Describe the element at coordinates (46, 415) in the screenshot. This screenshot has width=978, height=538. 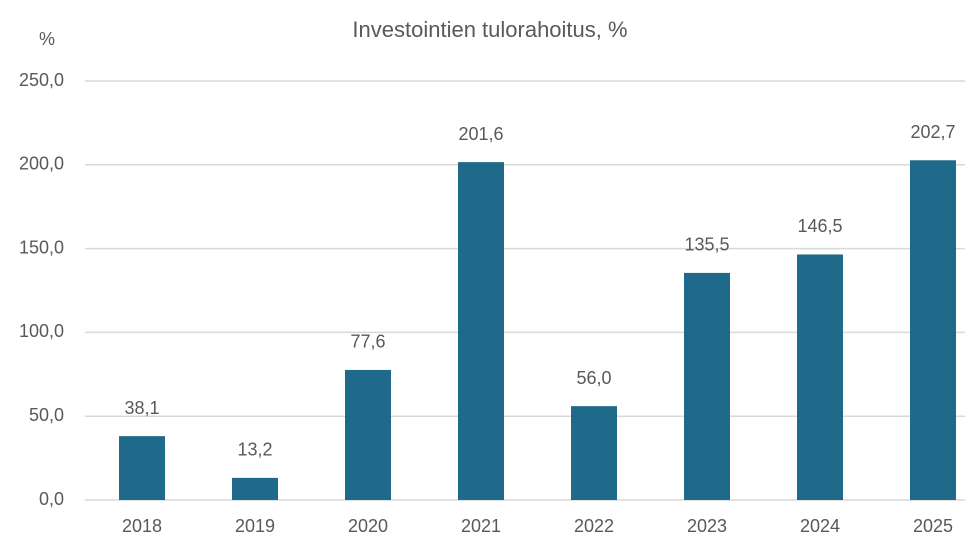
I see `y-tick-label: 50,0` at that location.